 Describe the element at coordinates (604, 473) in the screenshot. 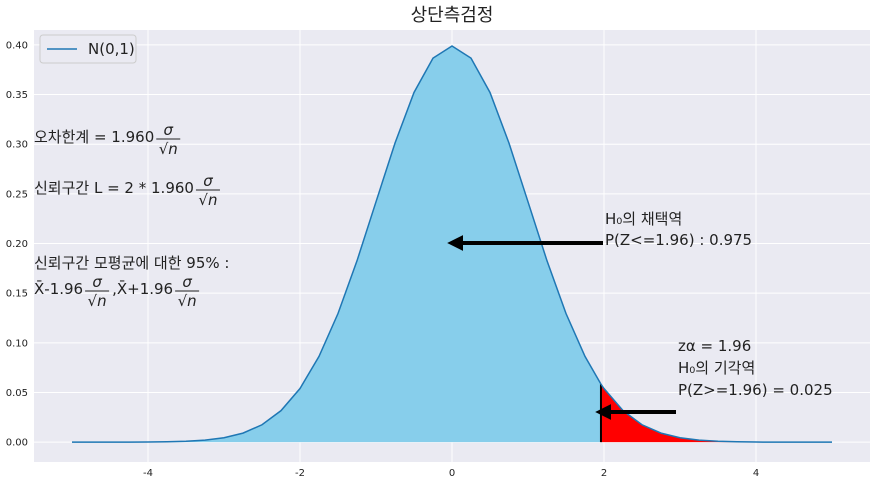

I see `x-tick-label: 2` at that location.